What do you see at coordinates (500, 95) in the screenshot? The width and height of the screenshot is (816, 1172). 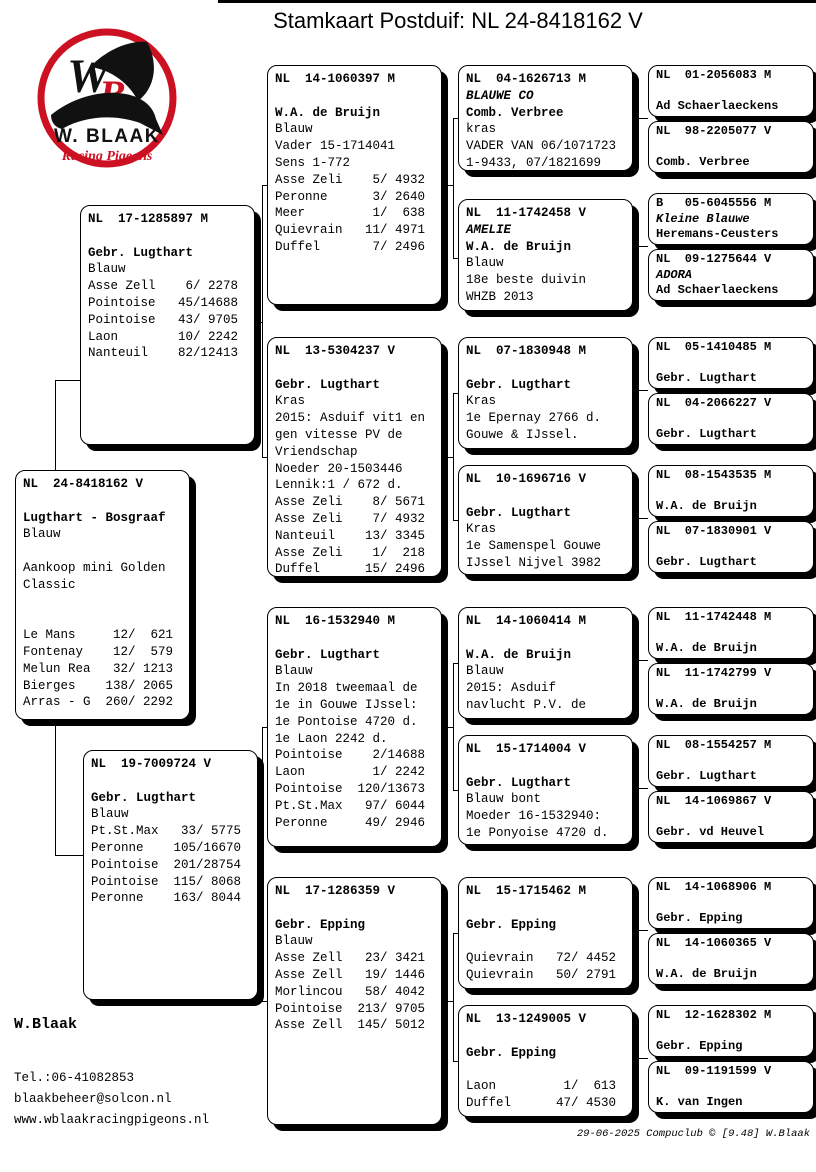 I see `pigeon-name: BLAUWE CO` at bounding box center [500, 95].